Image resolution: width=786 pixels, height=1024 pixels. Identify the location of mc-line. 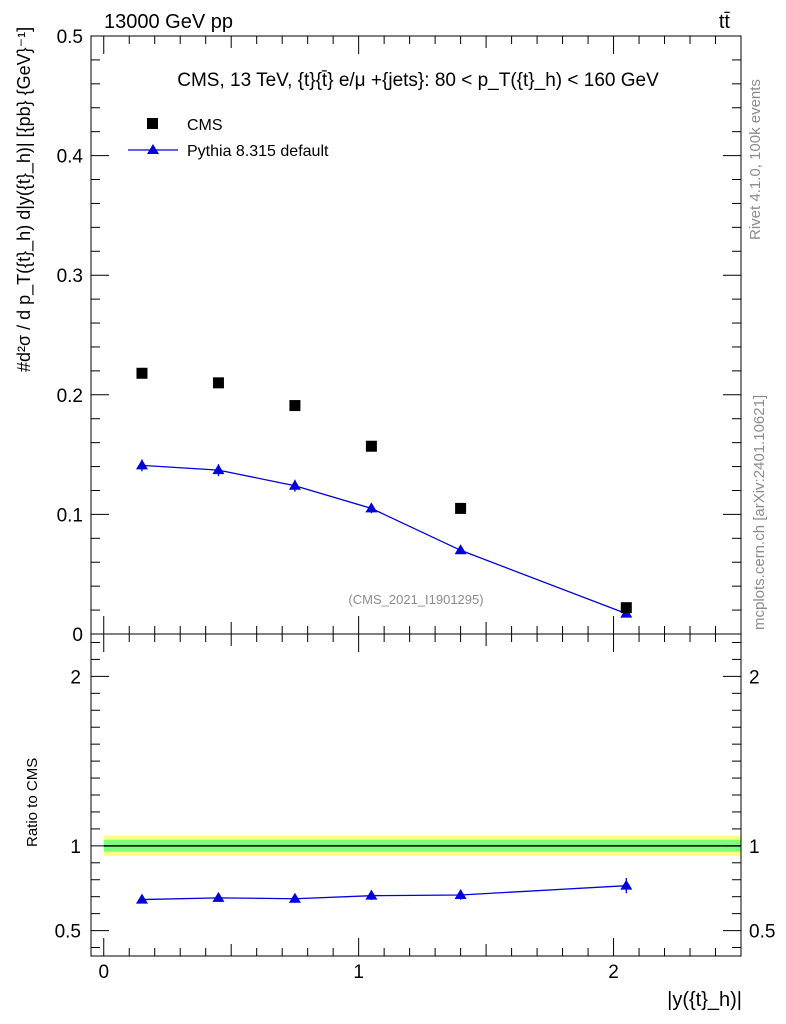
(384, 539).